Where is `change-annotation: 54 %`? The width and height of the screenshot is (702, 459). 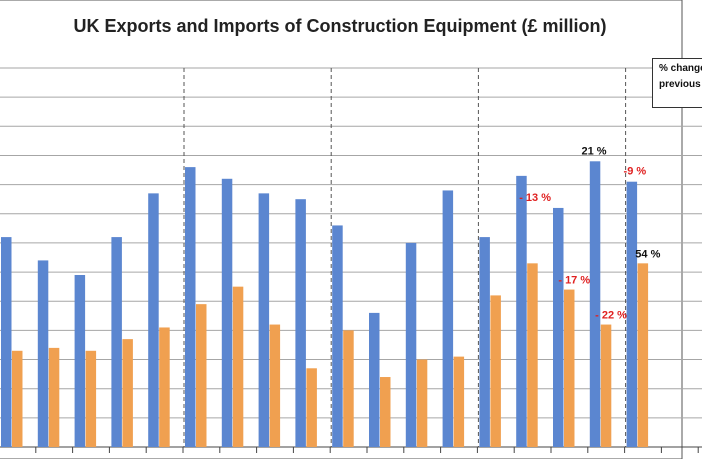 change-annotation: 54 % is located at coordinates (647, 254).